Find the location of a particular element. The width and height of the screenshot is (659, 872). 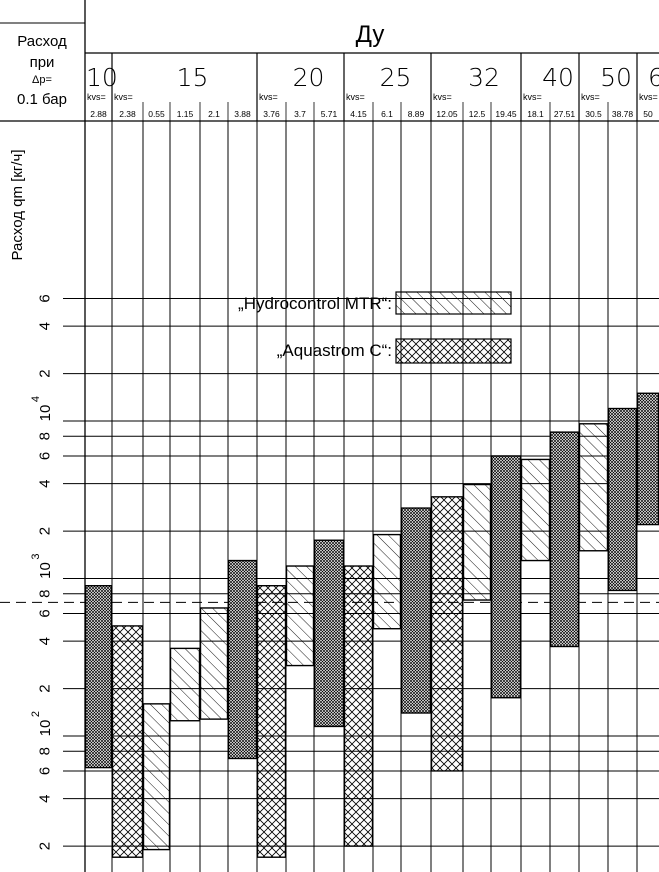

y-decade-exponent: 3 is located at coordinates (36, 556).